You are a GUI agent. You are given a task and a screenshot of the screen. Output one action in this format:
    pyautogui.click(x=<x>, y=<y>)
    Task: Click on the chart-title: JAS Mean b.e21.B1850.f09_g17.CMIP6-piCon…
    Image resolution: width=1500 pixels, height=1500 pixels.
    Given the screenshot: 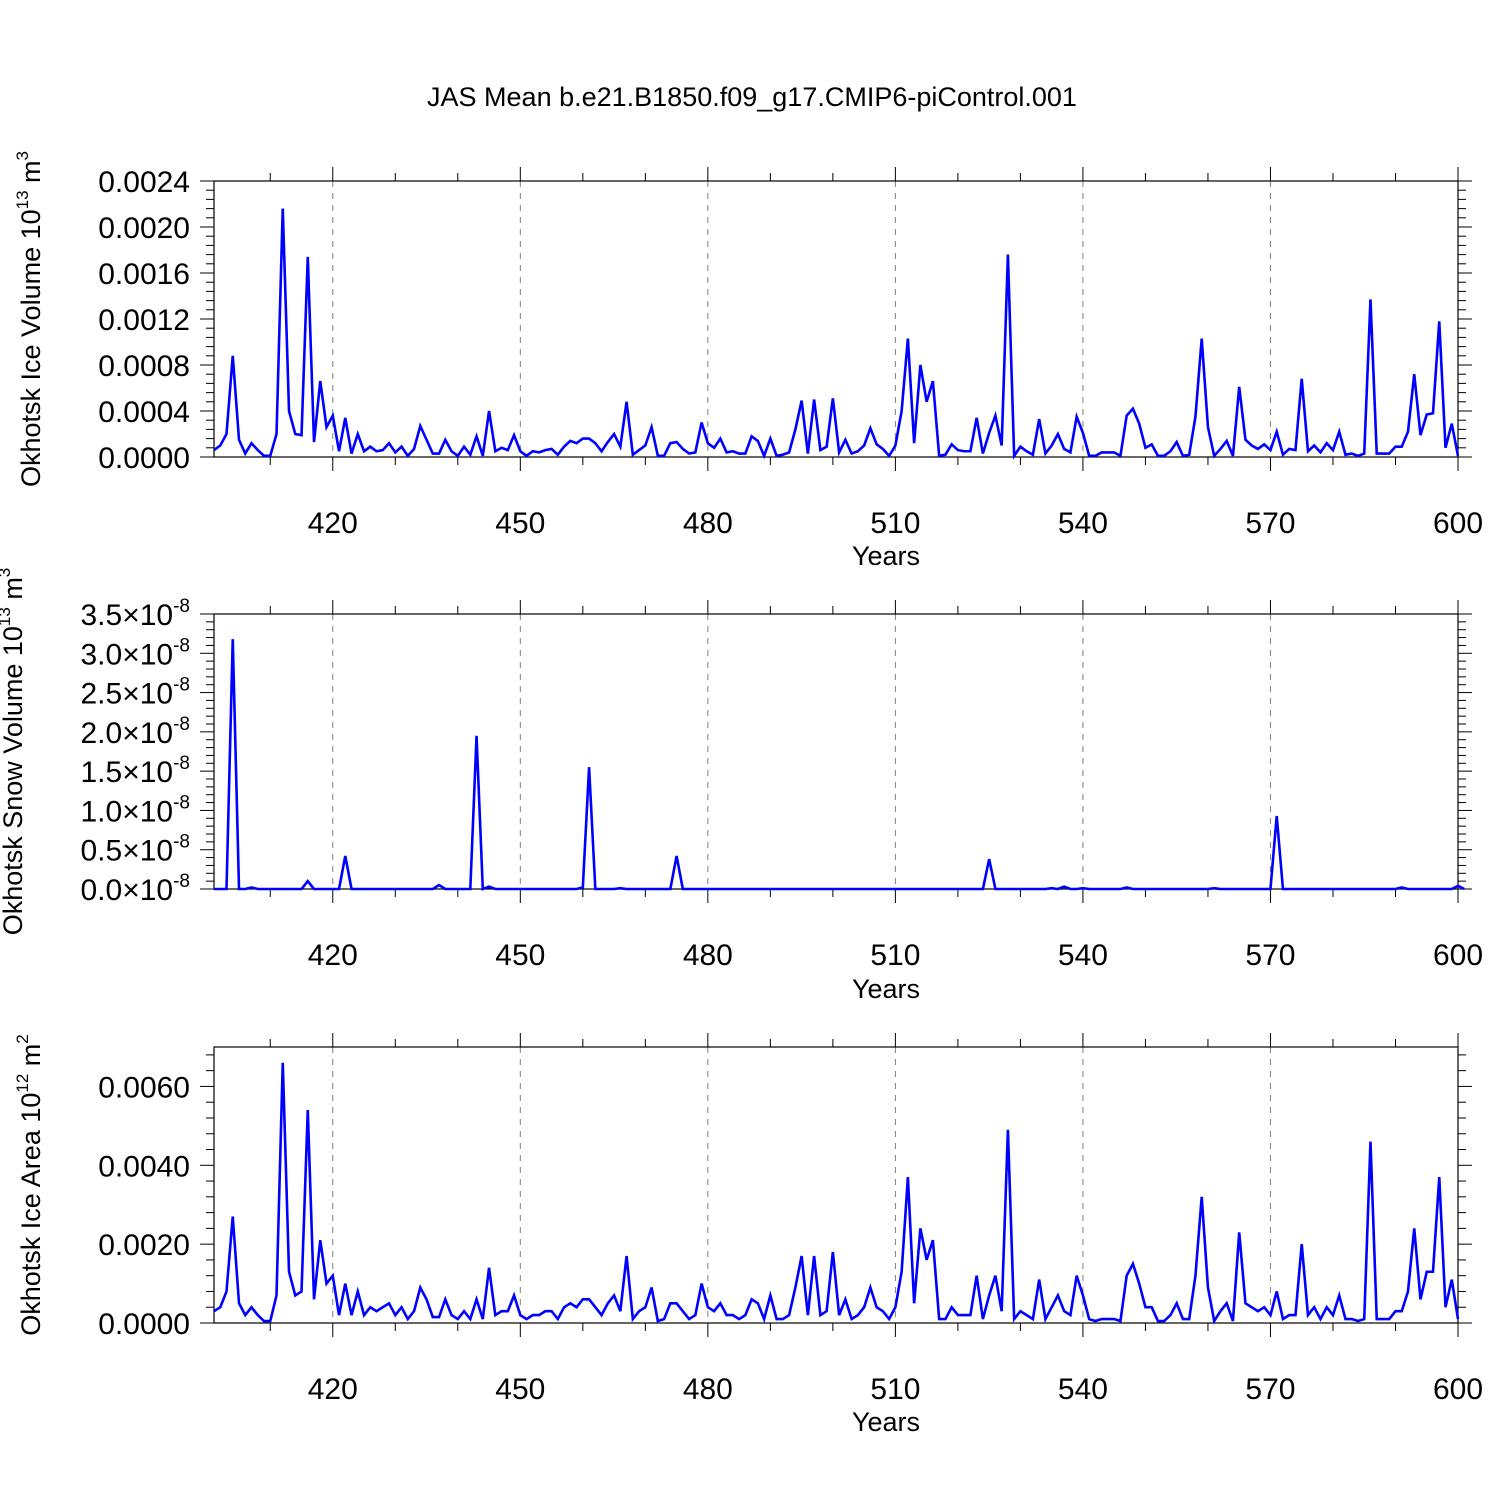 What is the action you would take?
    pyautogui.click(x=752, y=97)
    